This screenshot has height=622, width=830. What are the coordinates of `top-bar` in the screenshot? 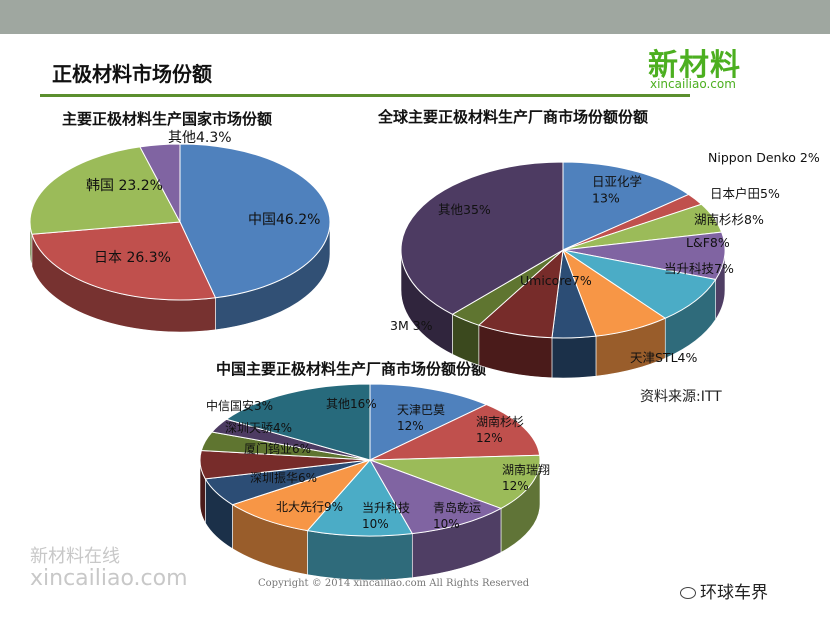 It's located at (415, 17).